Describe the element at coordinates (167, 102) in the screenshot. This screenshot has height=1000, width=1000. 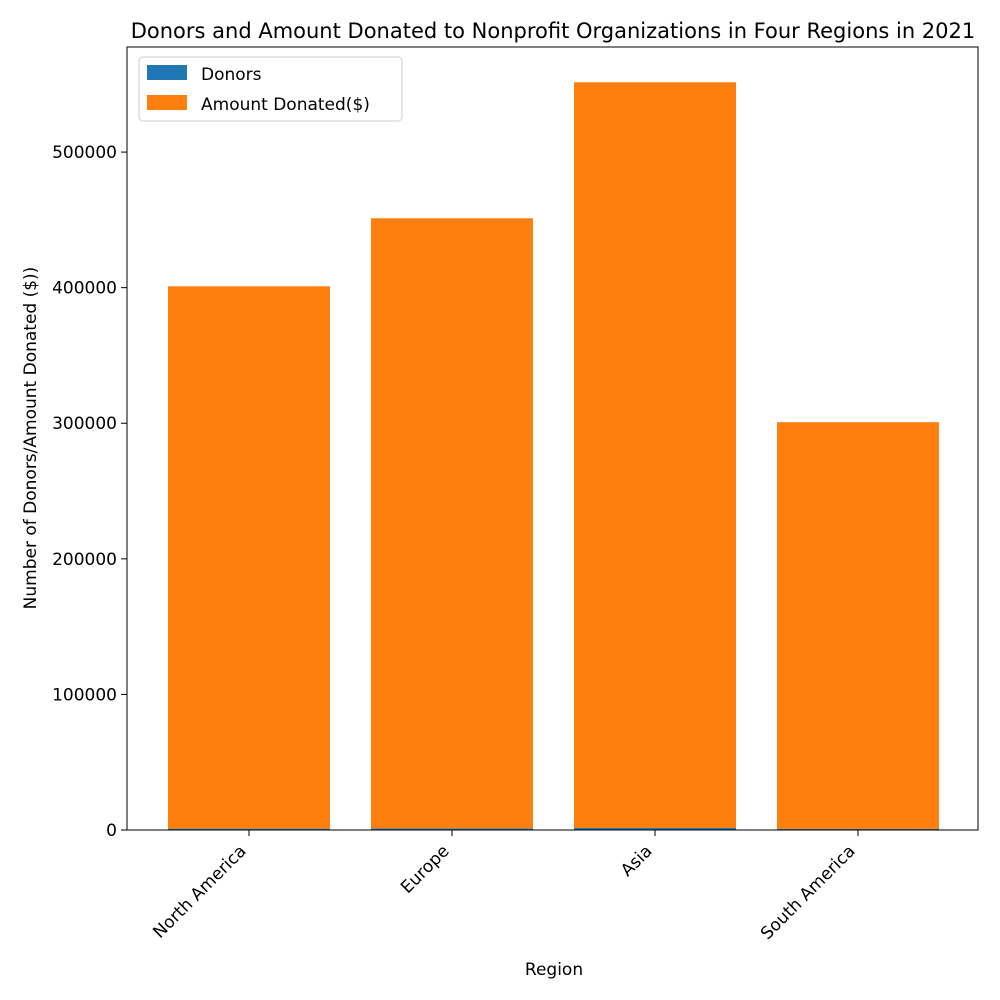
I see `legend-swatch-amount-donated` at that location.